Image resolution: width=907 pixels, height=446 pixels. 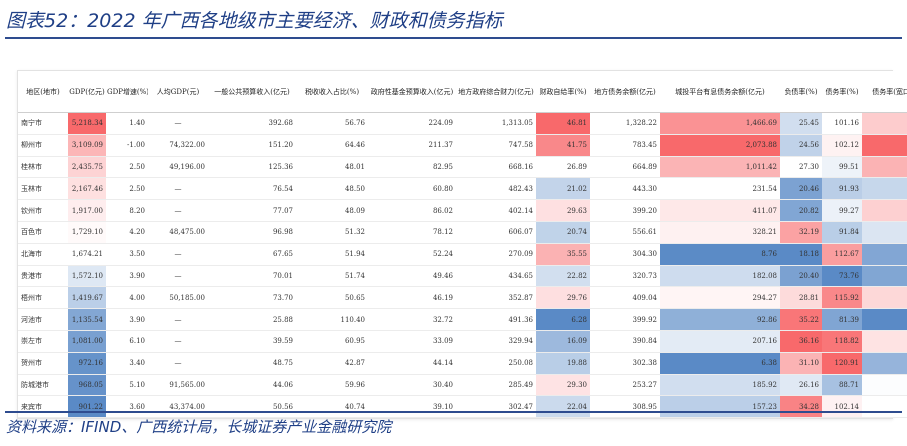 What do you see at coordinates (496, 298) in the screenshot?
I see `data-cell: 352.87` at bounding box center [496, 298].